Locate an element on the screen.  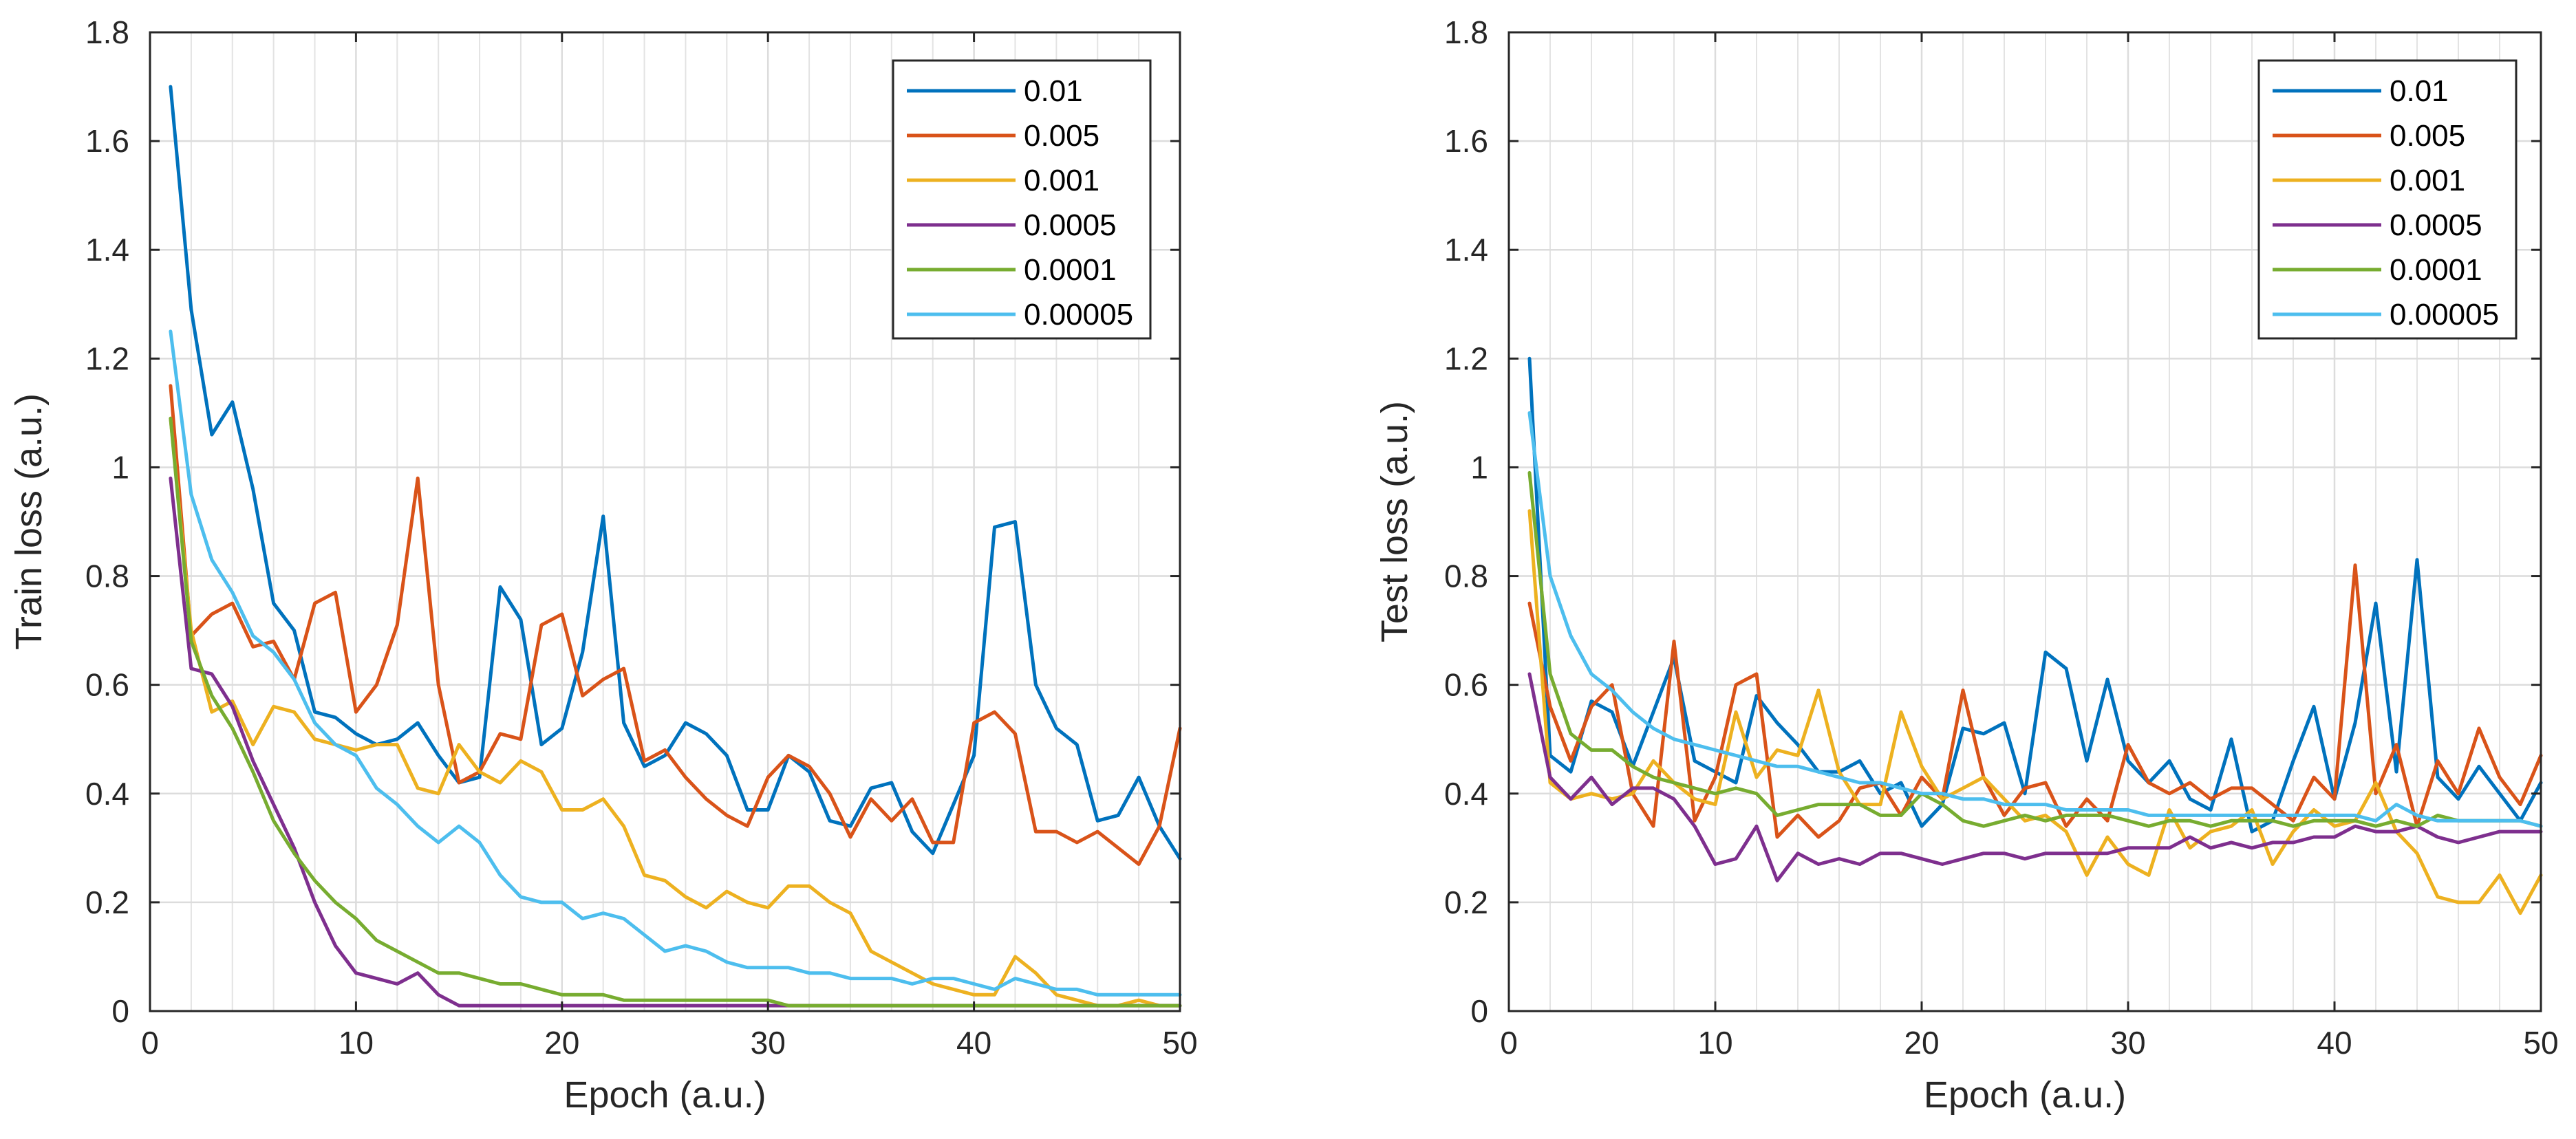
train-y-tick-label: 0.6 is located at coordinates (107, 685).